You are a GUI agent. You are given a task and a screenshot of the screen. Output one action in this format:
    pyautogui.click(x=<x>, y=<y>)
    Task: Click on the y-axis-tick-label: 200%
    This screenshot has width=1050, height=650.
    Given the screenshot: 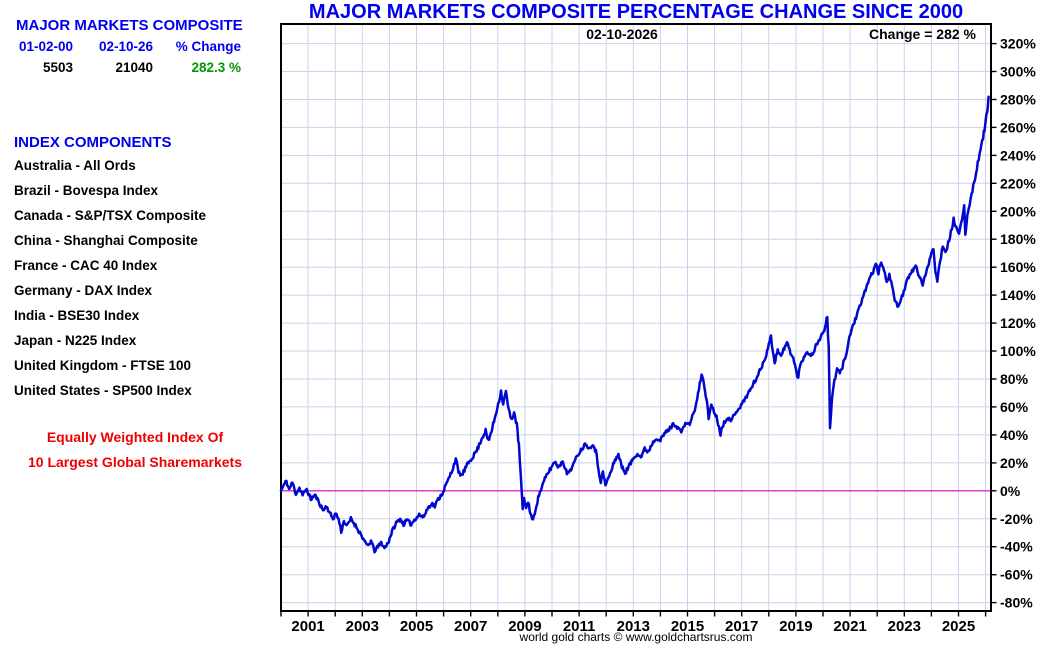 What is the action you would take?
    pyautogui.click(x=1018, y=211)
    